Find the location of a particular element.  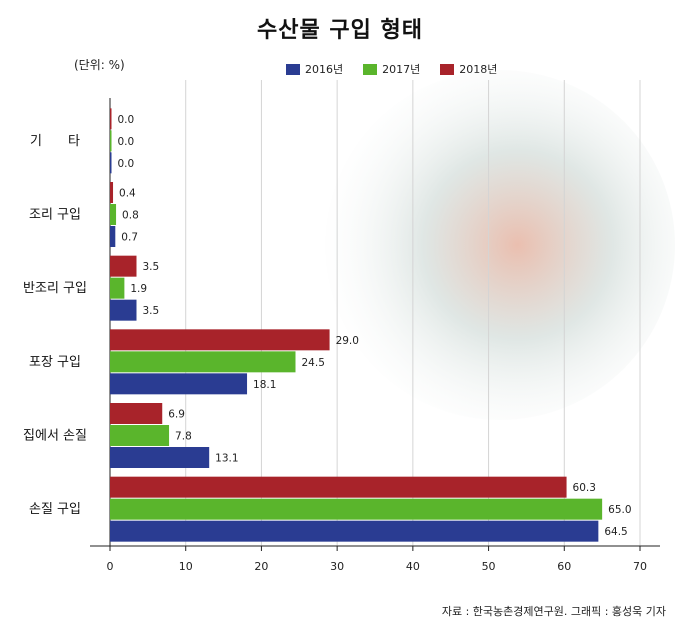

data-label: 0.7 is located at coordinates (129, 238).